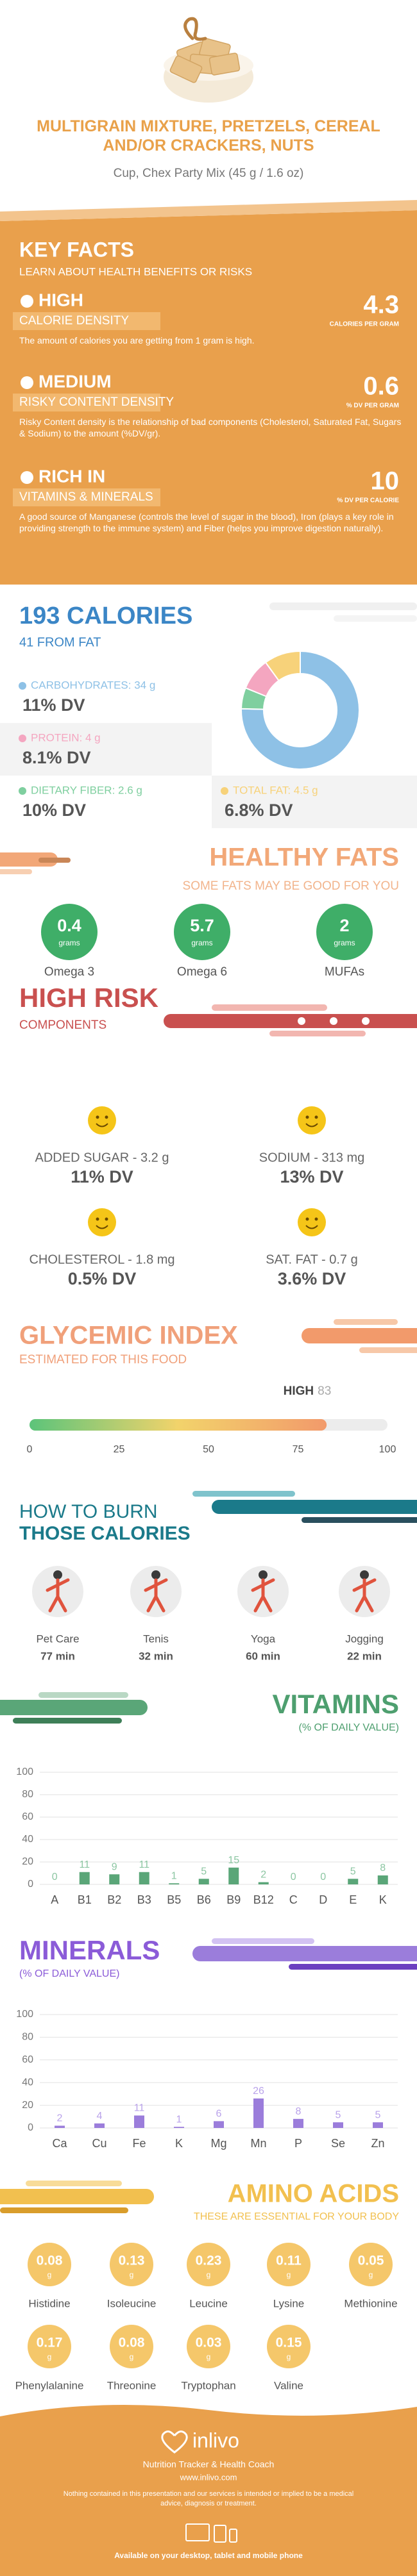 The height and width of the screenshot is (2576, 417). I want to click on risk-dv: 0.5% DV, so click(102, 1279).